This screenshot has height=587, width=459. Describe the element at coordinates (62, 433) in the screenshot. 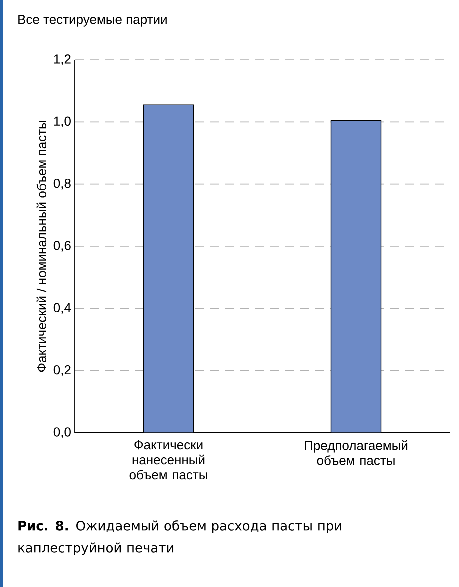

I see `y-tick-label: 0,0` at that location.